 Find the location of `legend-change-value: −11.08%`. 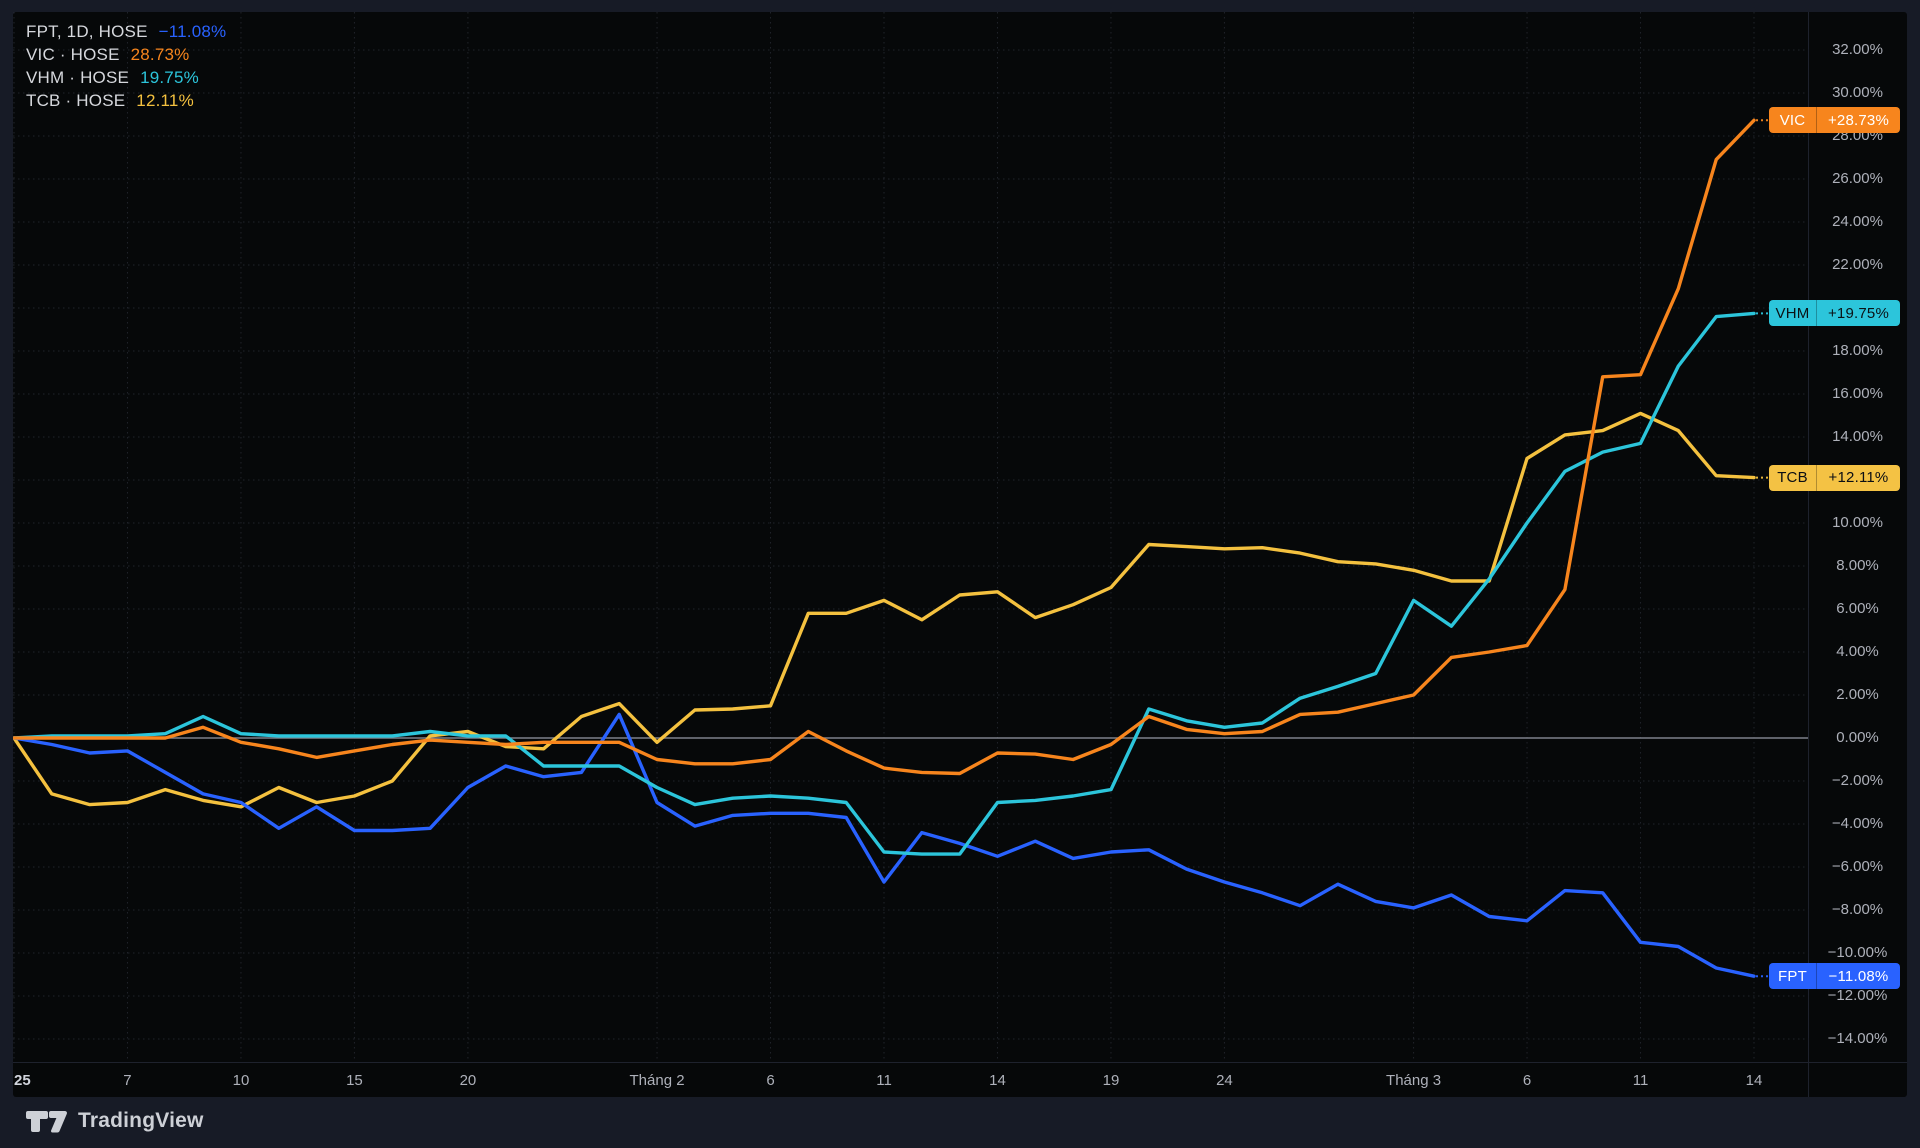

legend-change-value: −11.08% is located at coordinates (192, 31).